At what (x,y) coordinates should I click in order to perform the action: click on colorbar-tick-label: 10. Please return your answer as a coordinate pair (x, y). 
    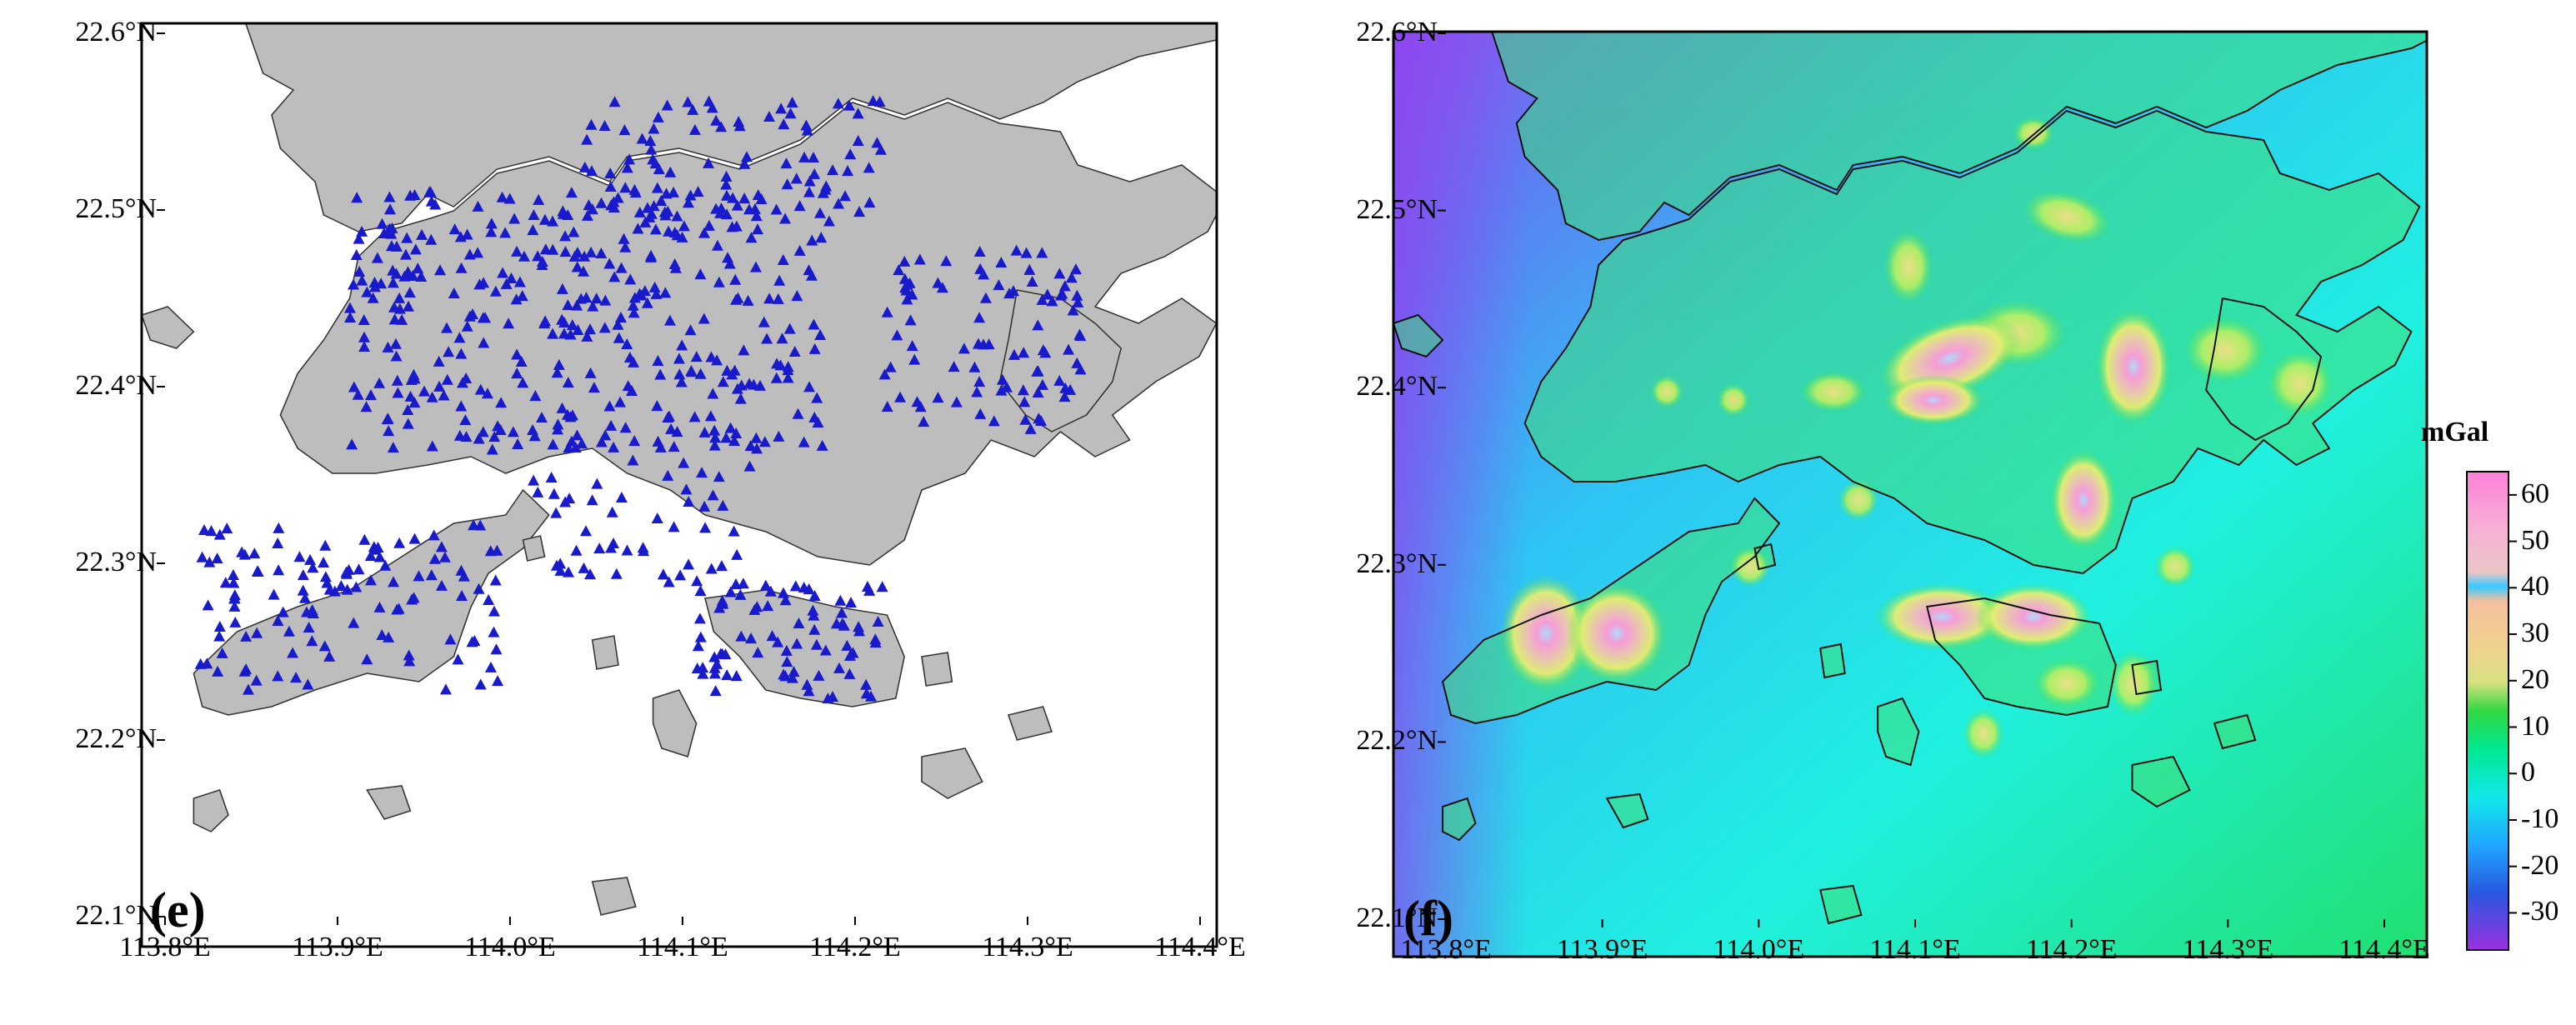
    Looking at the image, I should click on (2535, 726).